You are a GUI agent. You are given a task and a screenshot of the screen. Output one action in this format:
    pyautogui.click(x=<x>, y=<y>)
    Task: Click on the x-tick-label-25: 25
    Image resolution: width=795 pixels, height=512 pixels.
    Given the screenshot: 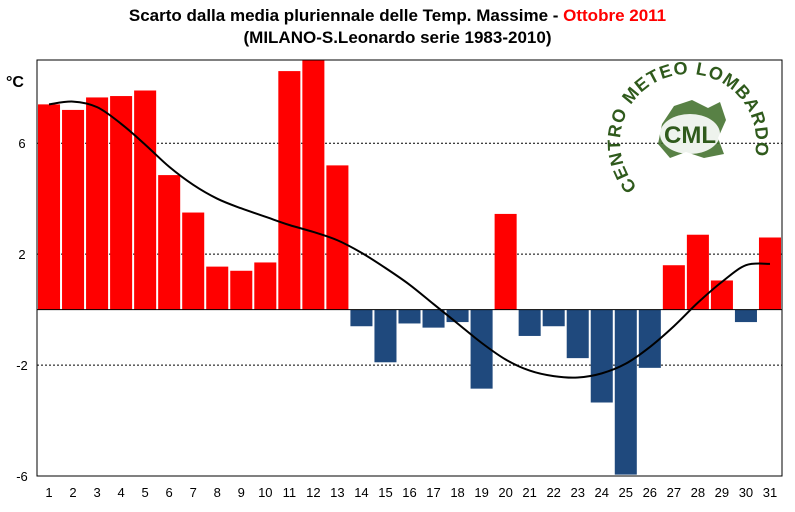 What is the action you would take?
    pyautogui.click(x=626, y=492)
    